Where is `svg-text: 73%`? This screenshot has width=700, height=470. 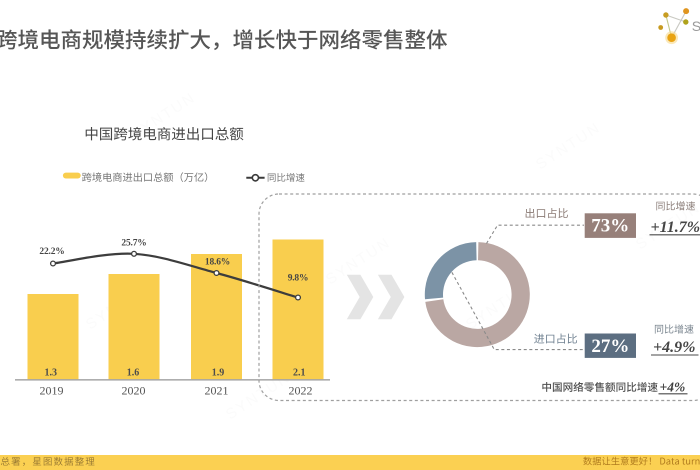 svg-text: 73% is located at coordinates (610, 225).